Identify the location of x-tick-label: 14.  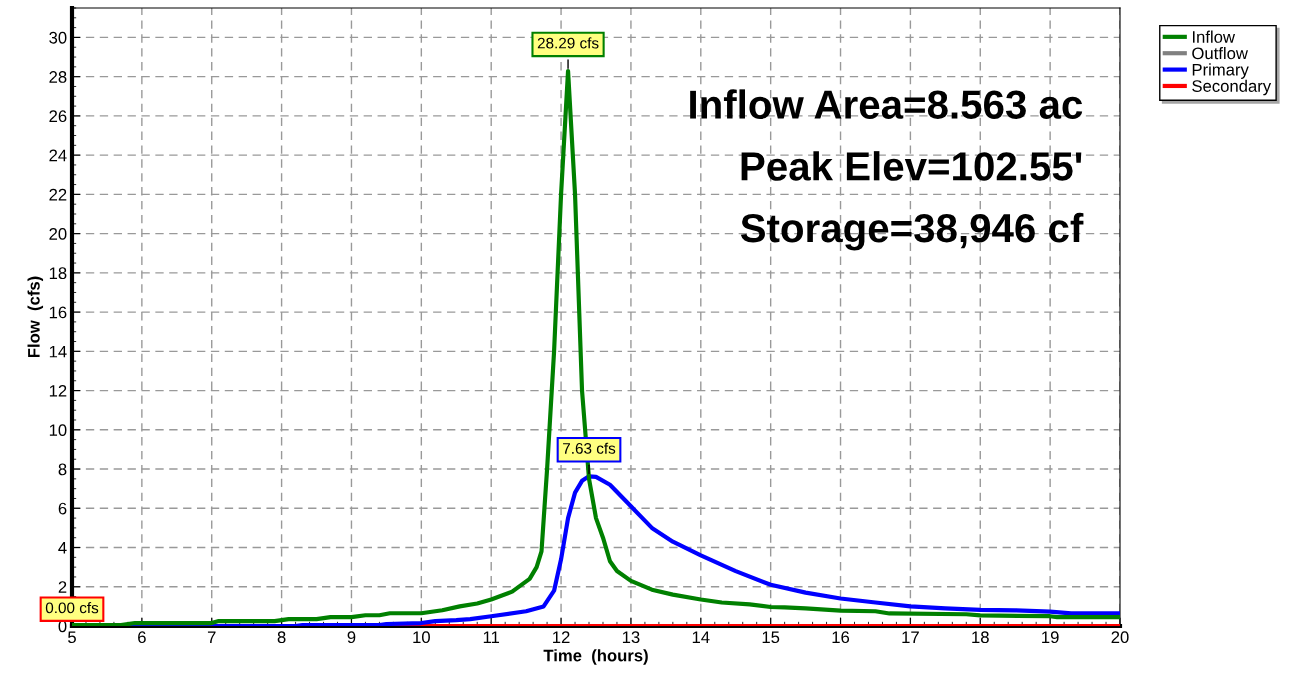
(701, 637).